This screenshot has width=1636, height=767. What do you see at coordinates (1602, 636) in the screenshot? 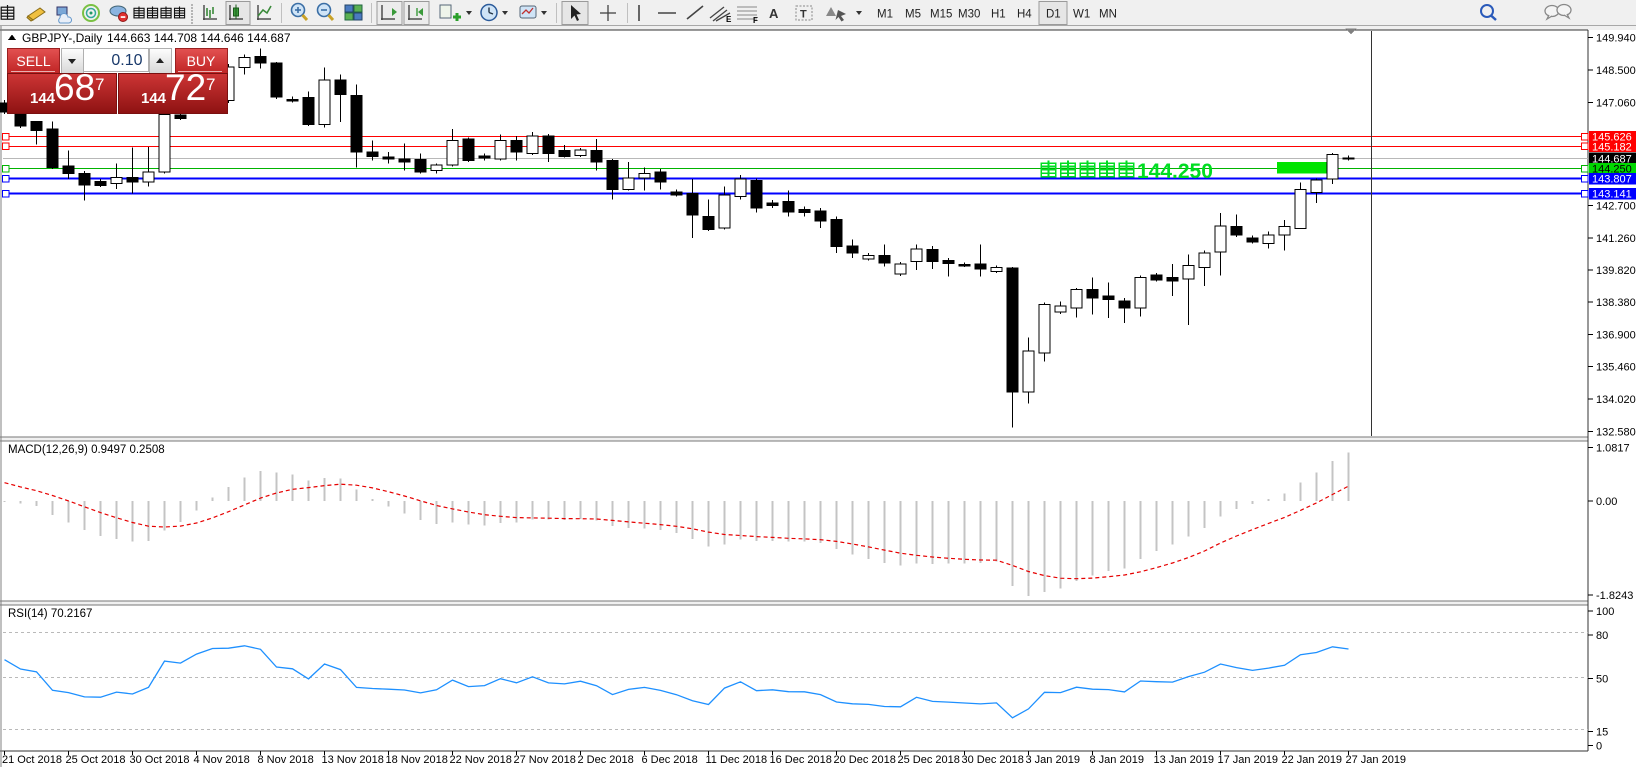
I see `svg-text: 80` at bounding box center [1602, 636].